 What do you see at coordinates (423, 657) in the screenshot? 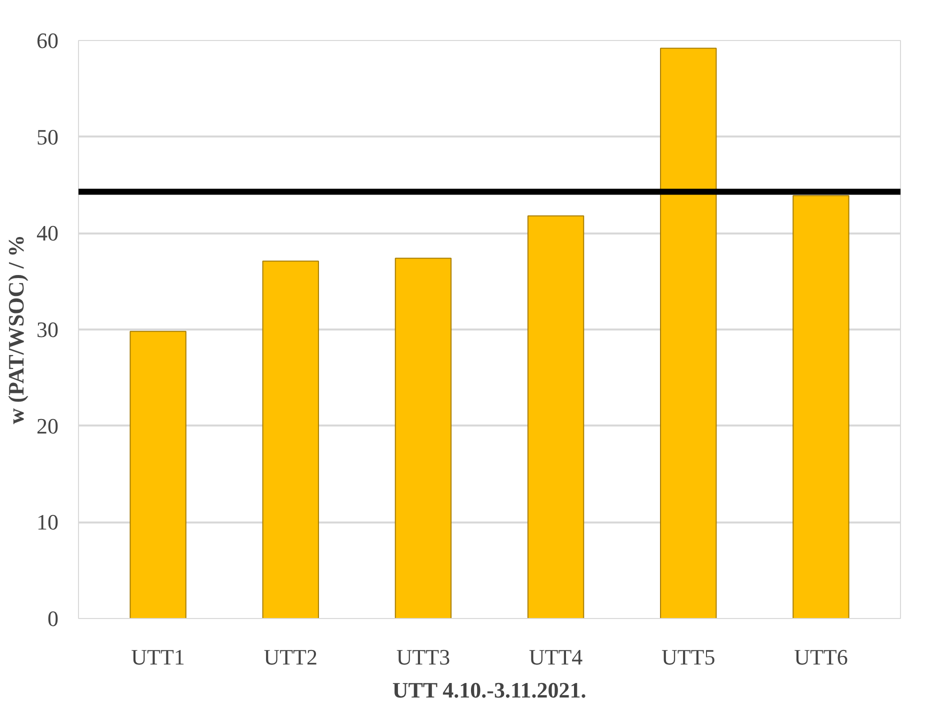
I see `x-tick-label: UTT3` at bounding box center [423, 657].